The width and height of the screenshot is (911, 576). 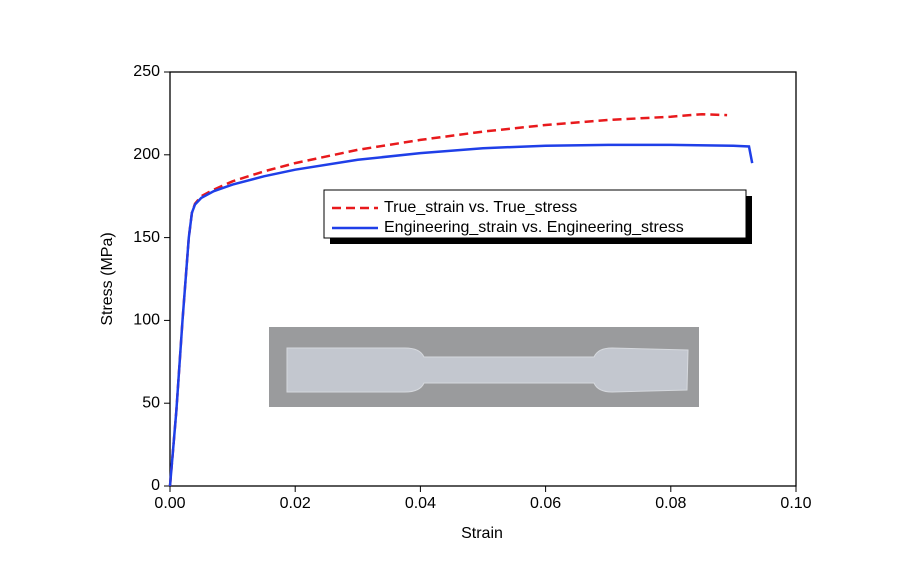 I want to click on y-tick-label: 200, so click(x=146, y=154).